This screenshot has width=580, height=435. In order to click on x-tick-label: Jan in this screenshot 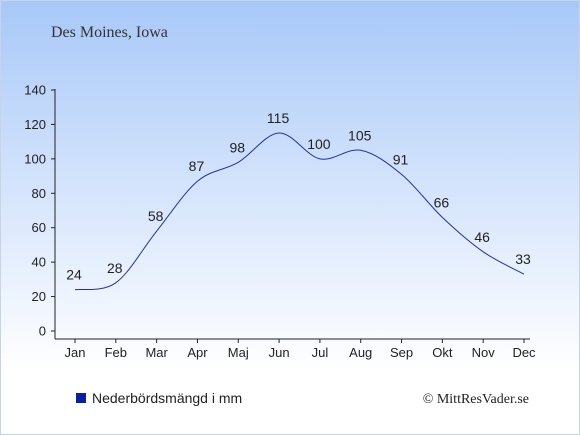, I will do `click(75, 352)`.